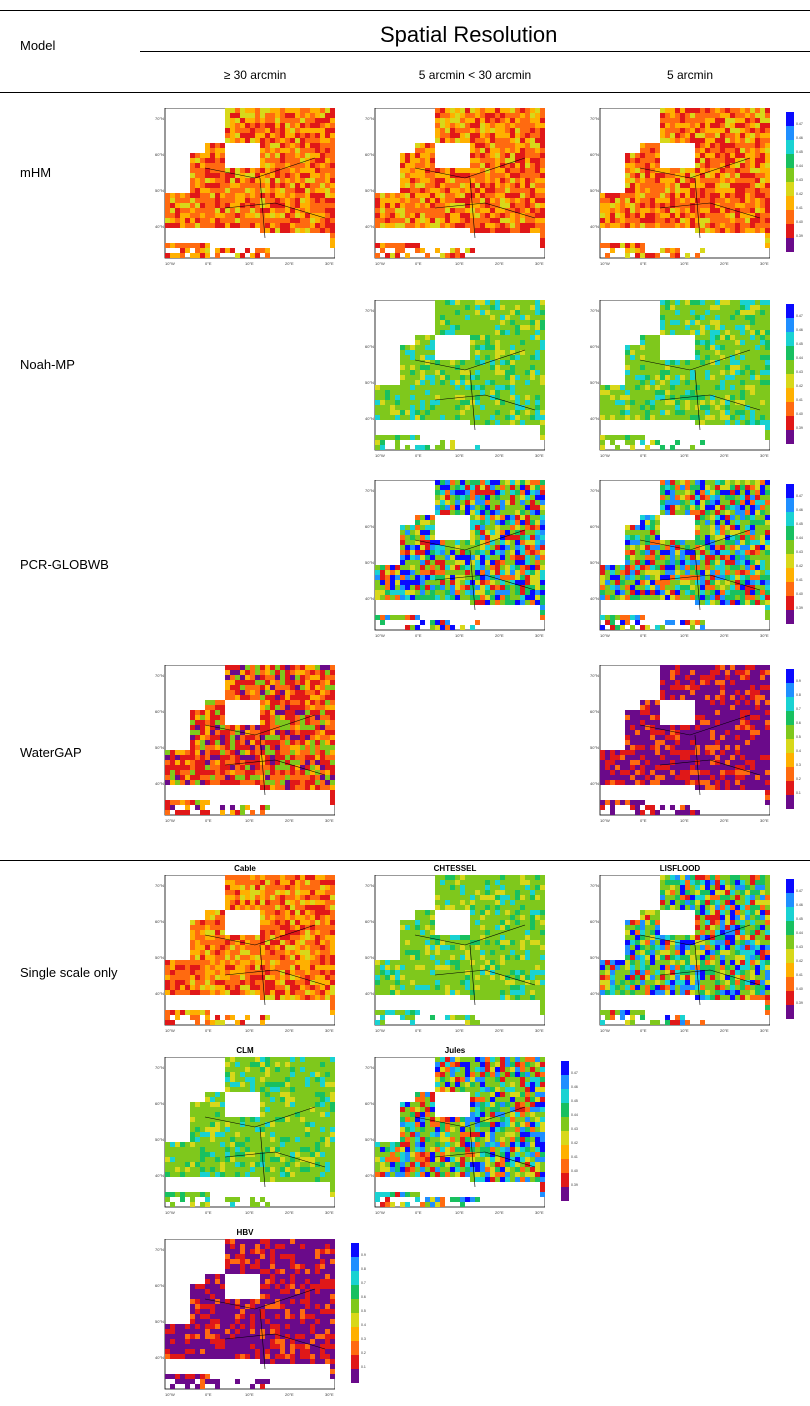  What do you see at coordinates (799, 608) in the screenshot?
I see `legend-label: 0.39` at bounding box center [799, 608].